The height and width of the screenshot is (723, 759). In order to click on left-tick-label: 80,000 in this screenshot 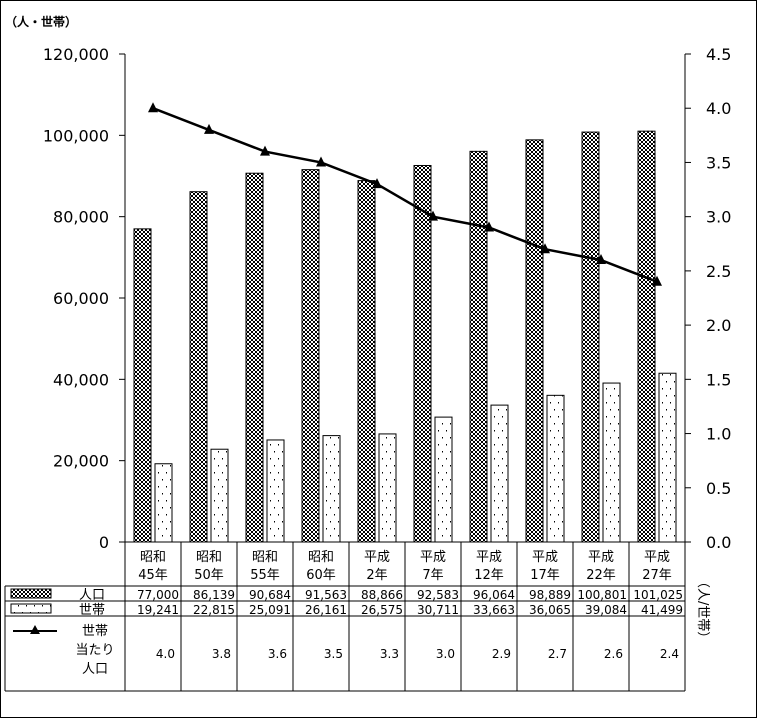, I will do `click(81, 217)`.